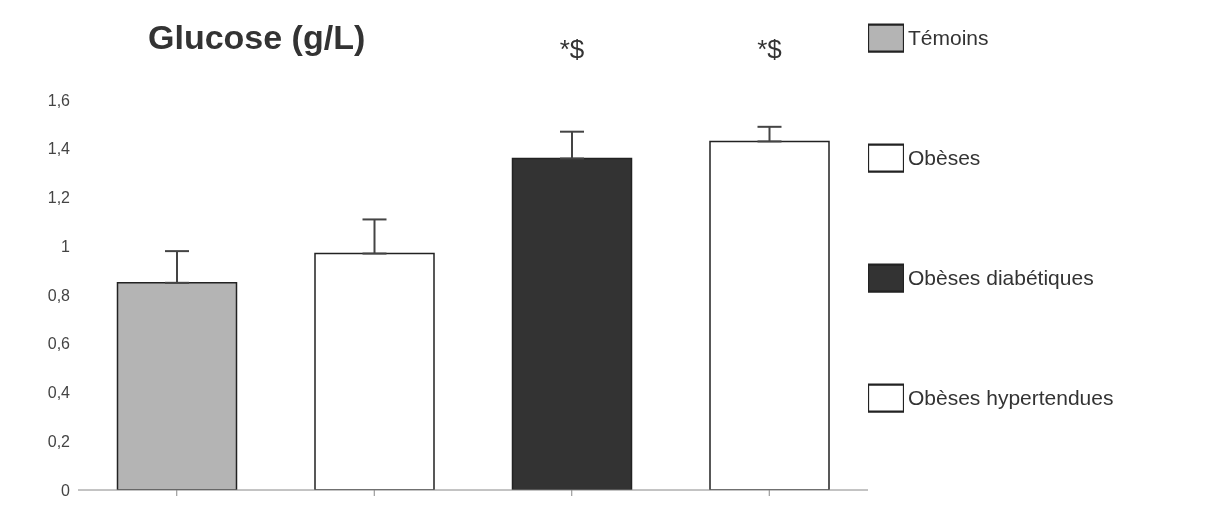  I want to click on y-tick-label: 1, so click(66, 246).